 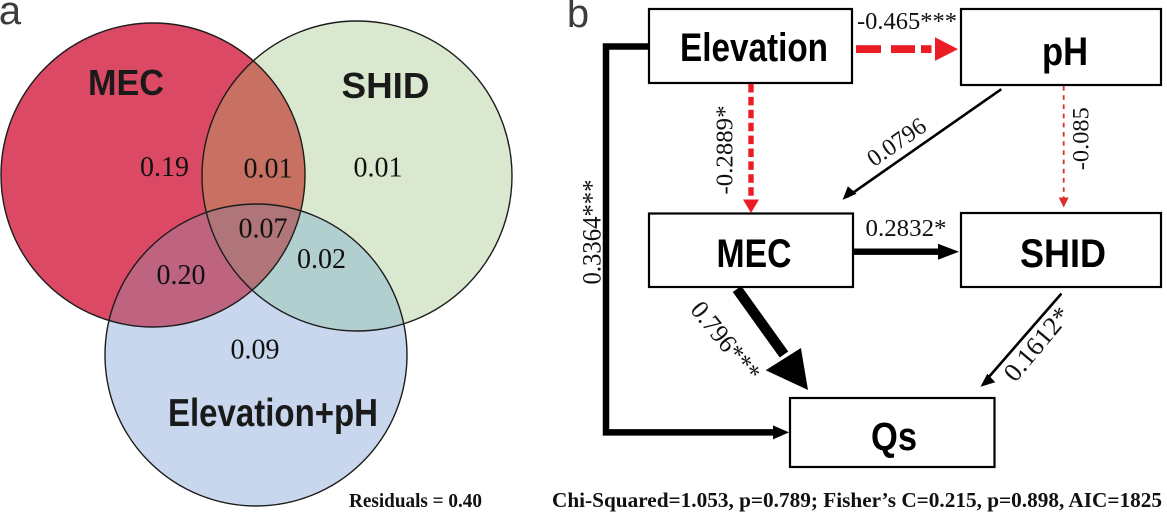 What do you see at coordinates (263, 229) in the screenshot?
I see `svg-text: 0.07` at bounding box center [263, 229].